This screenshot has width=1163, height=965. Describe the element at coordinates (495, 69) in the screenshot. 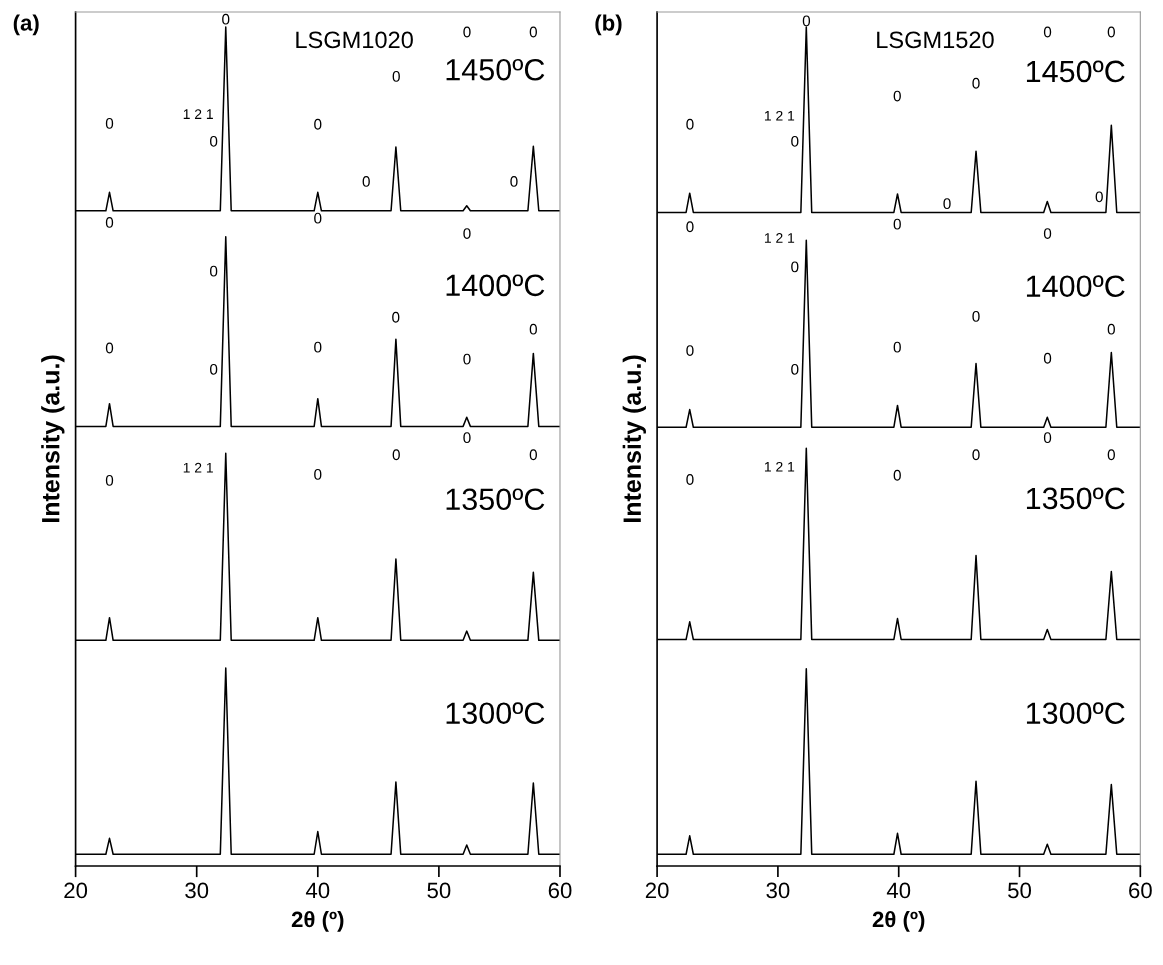

I see `text: 1450ºC` at that location.